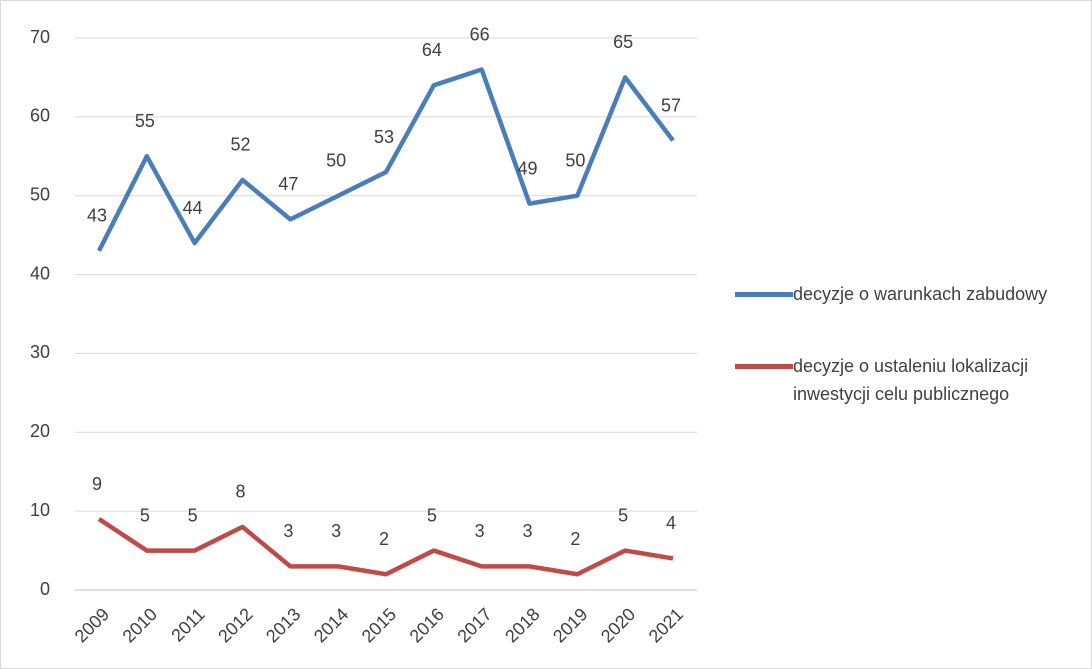 The width and height of the screenshot is (1092, 669). Describe the element at coordinates (427, 625) in the screenshot. I see `x-tick-label: 2016` at that location.